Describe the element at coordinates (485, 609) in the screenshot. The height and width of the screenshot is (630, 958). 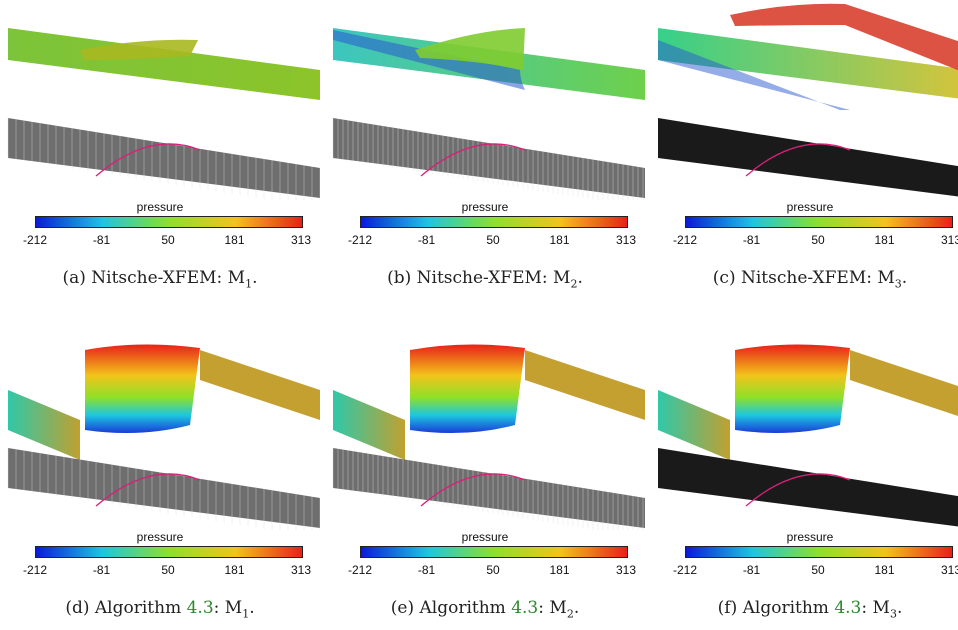
I see `panel-caption: (e) Algorithm 4.3: M2.` at that location.